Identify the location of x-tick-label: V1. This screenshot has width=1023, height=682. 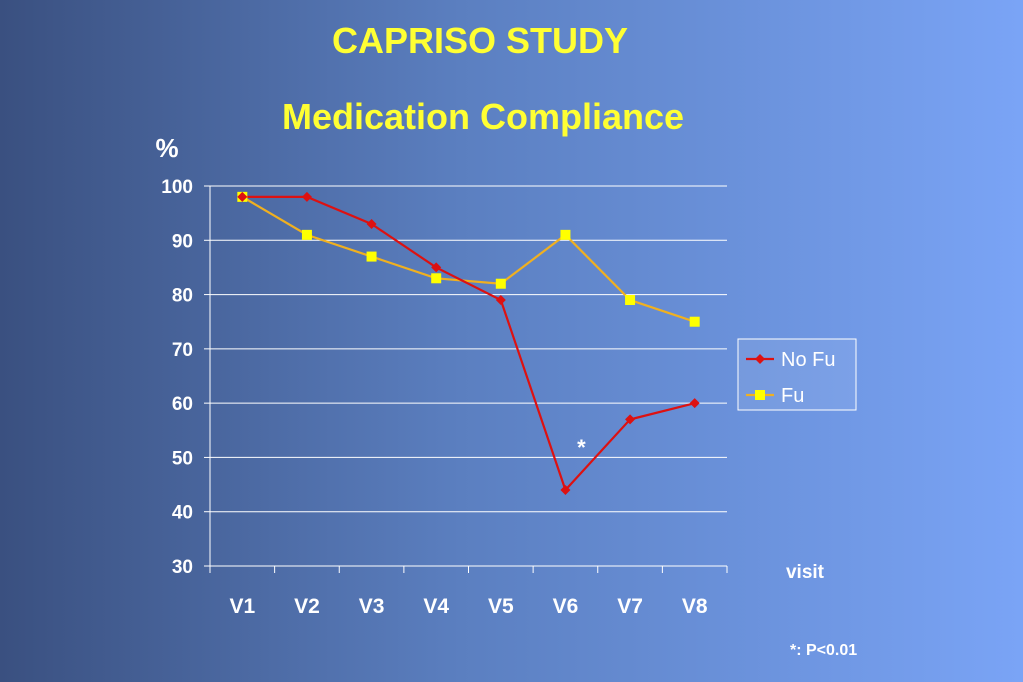
(242, 606).